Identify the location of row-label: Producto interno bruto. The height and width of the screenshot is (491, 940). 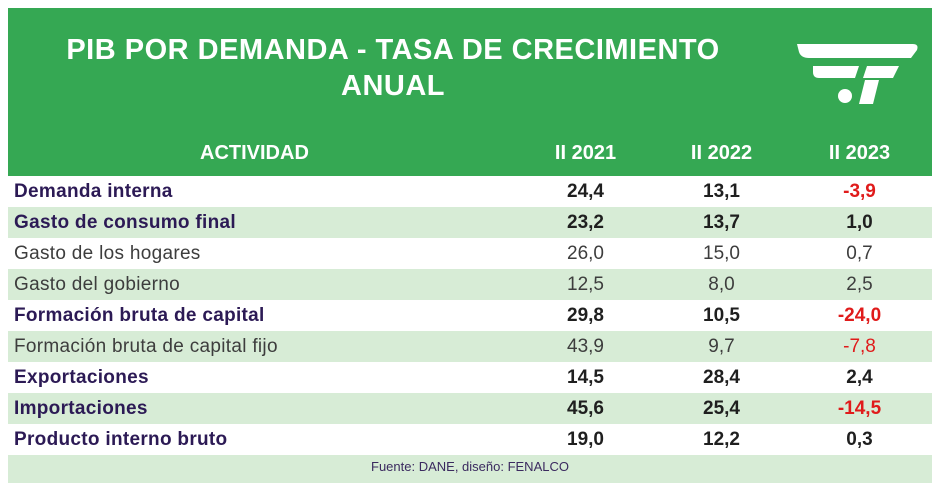
(121, 439).